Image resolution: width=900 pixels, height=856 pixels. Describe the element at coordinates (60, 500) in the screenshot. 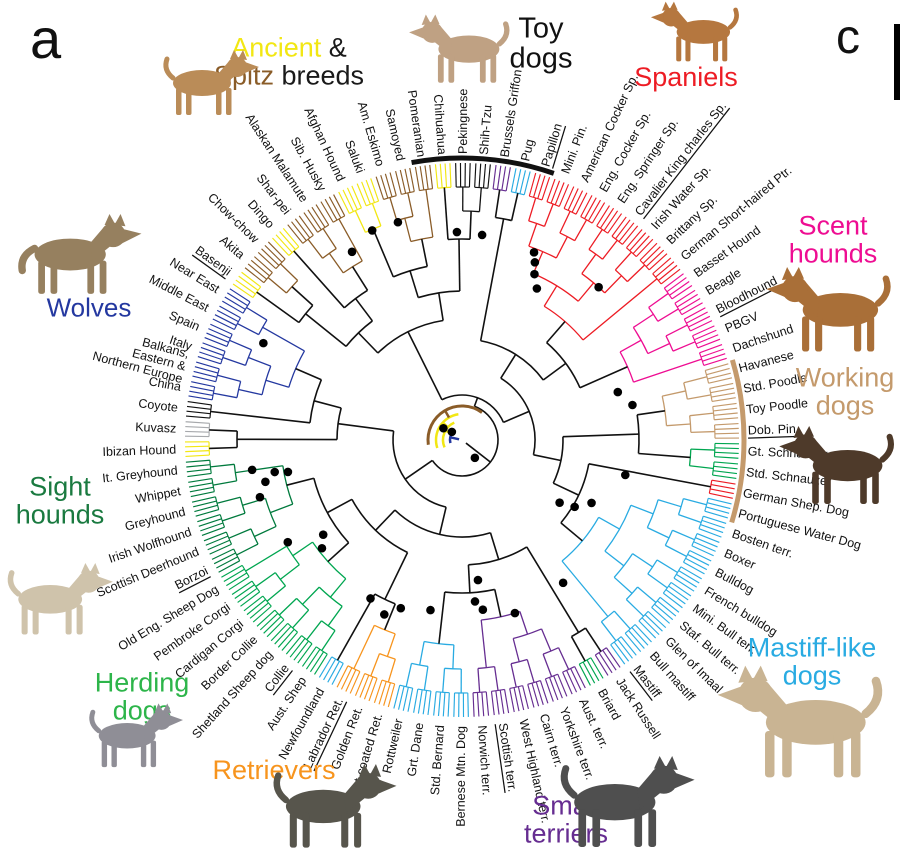

I see `sight-hounds-label: Sight hounds` at that location.